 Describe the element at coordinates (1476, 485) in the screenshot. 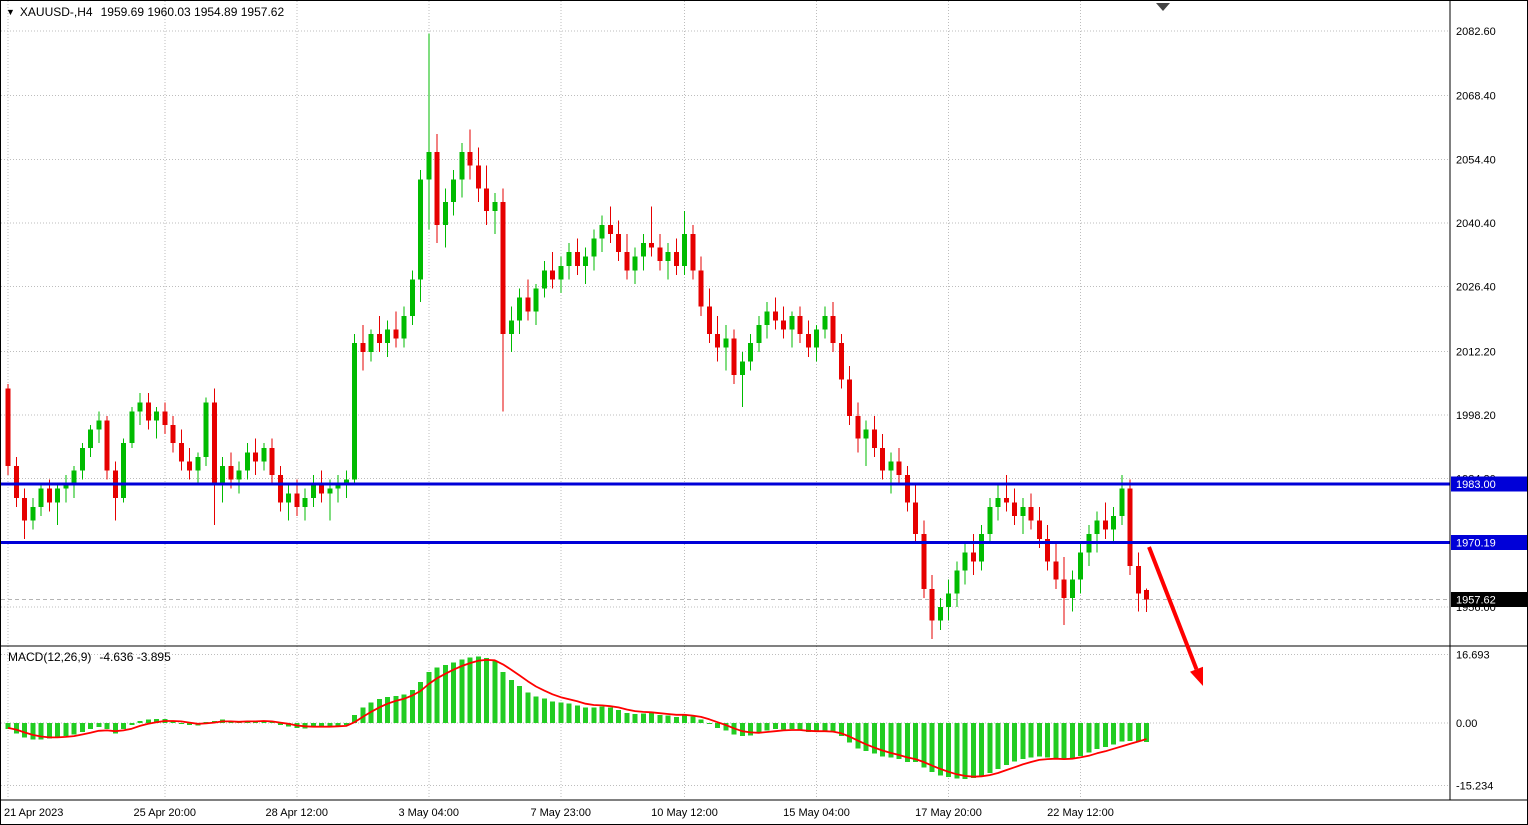

I see `level-price-tag: 1983.00` at that location.